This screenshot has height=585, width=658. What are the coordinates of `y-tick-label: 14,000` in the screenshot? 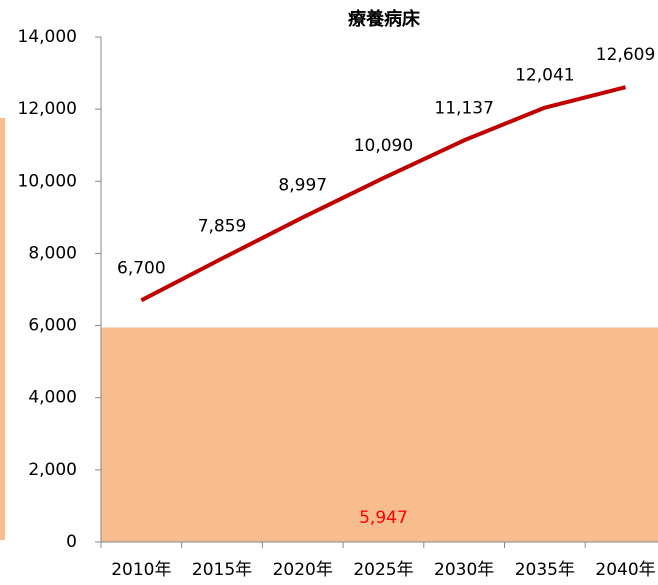 It's located at (47, 37).